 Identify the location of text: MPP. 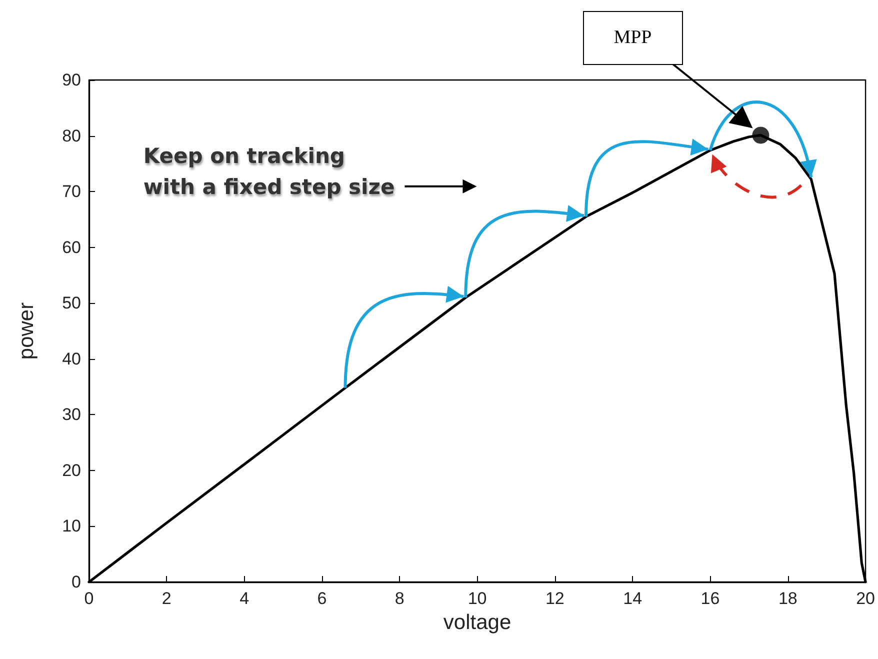
(632, 38).